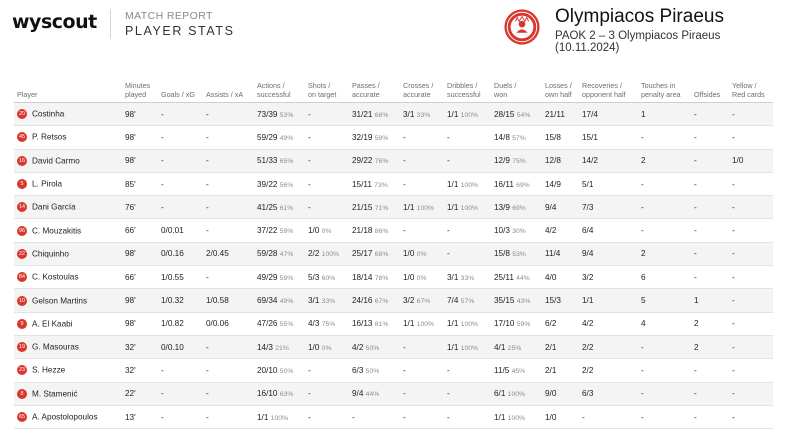 The image size is (785, 433). I want to click on stat-cell: 3/2 67%, so click(425, 300).